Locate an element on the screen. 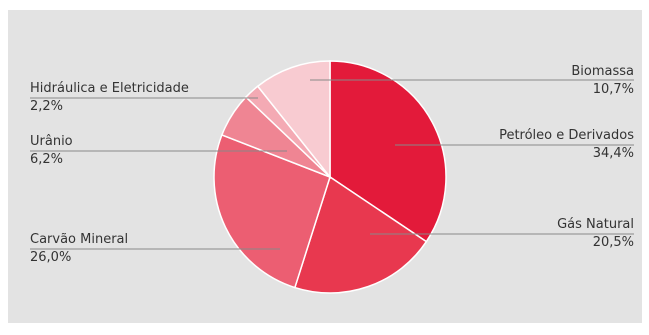 Image resolution: width=649 pixels, height=335 pixels. label-gas-natural-value: 20,5% is located at coordinates (613, 242).